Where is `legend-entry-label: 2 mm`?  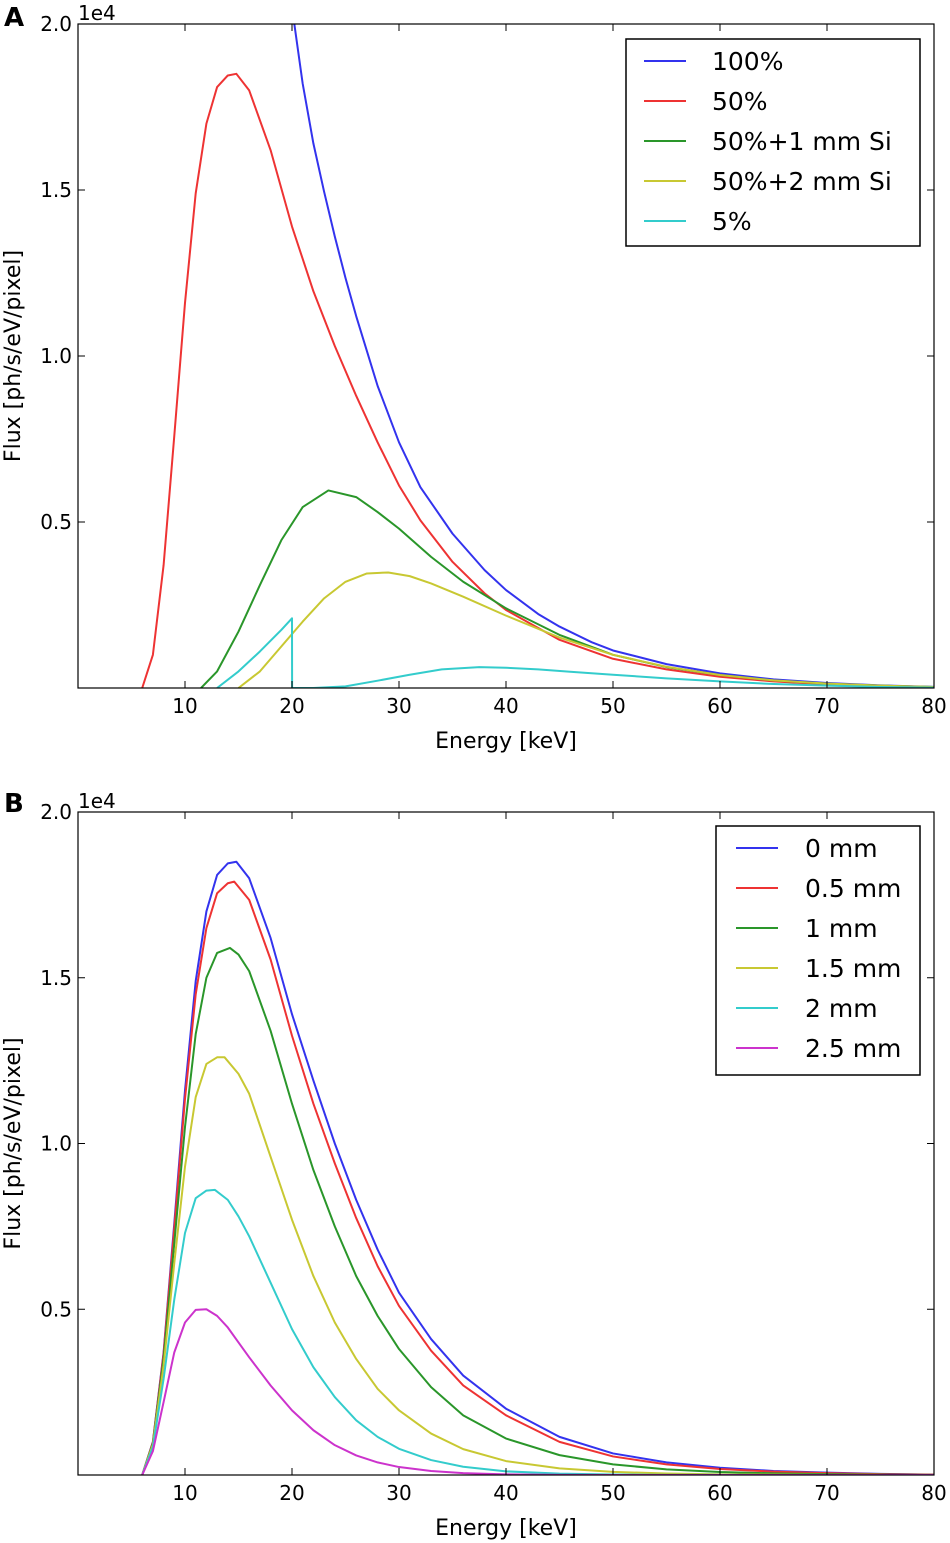
legend-entry-label: 2 mm is located at coordinates (841, 1008).